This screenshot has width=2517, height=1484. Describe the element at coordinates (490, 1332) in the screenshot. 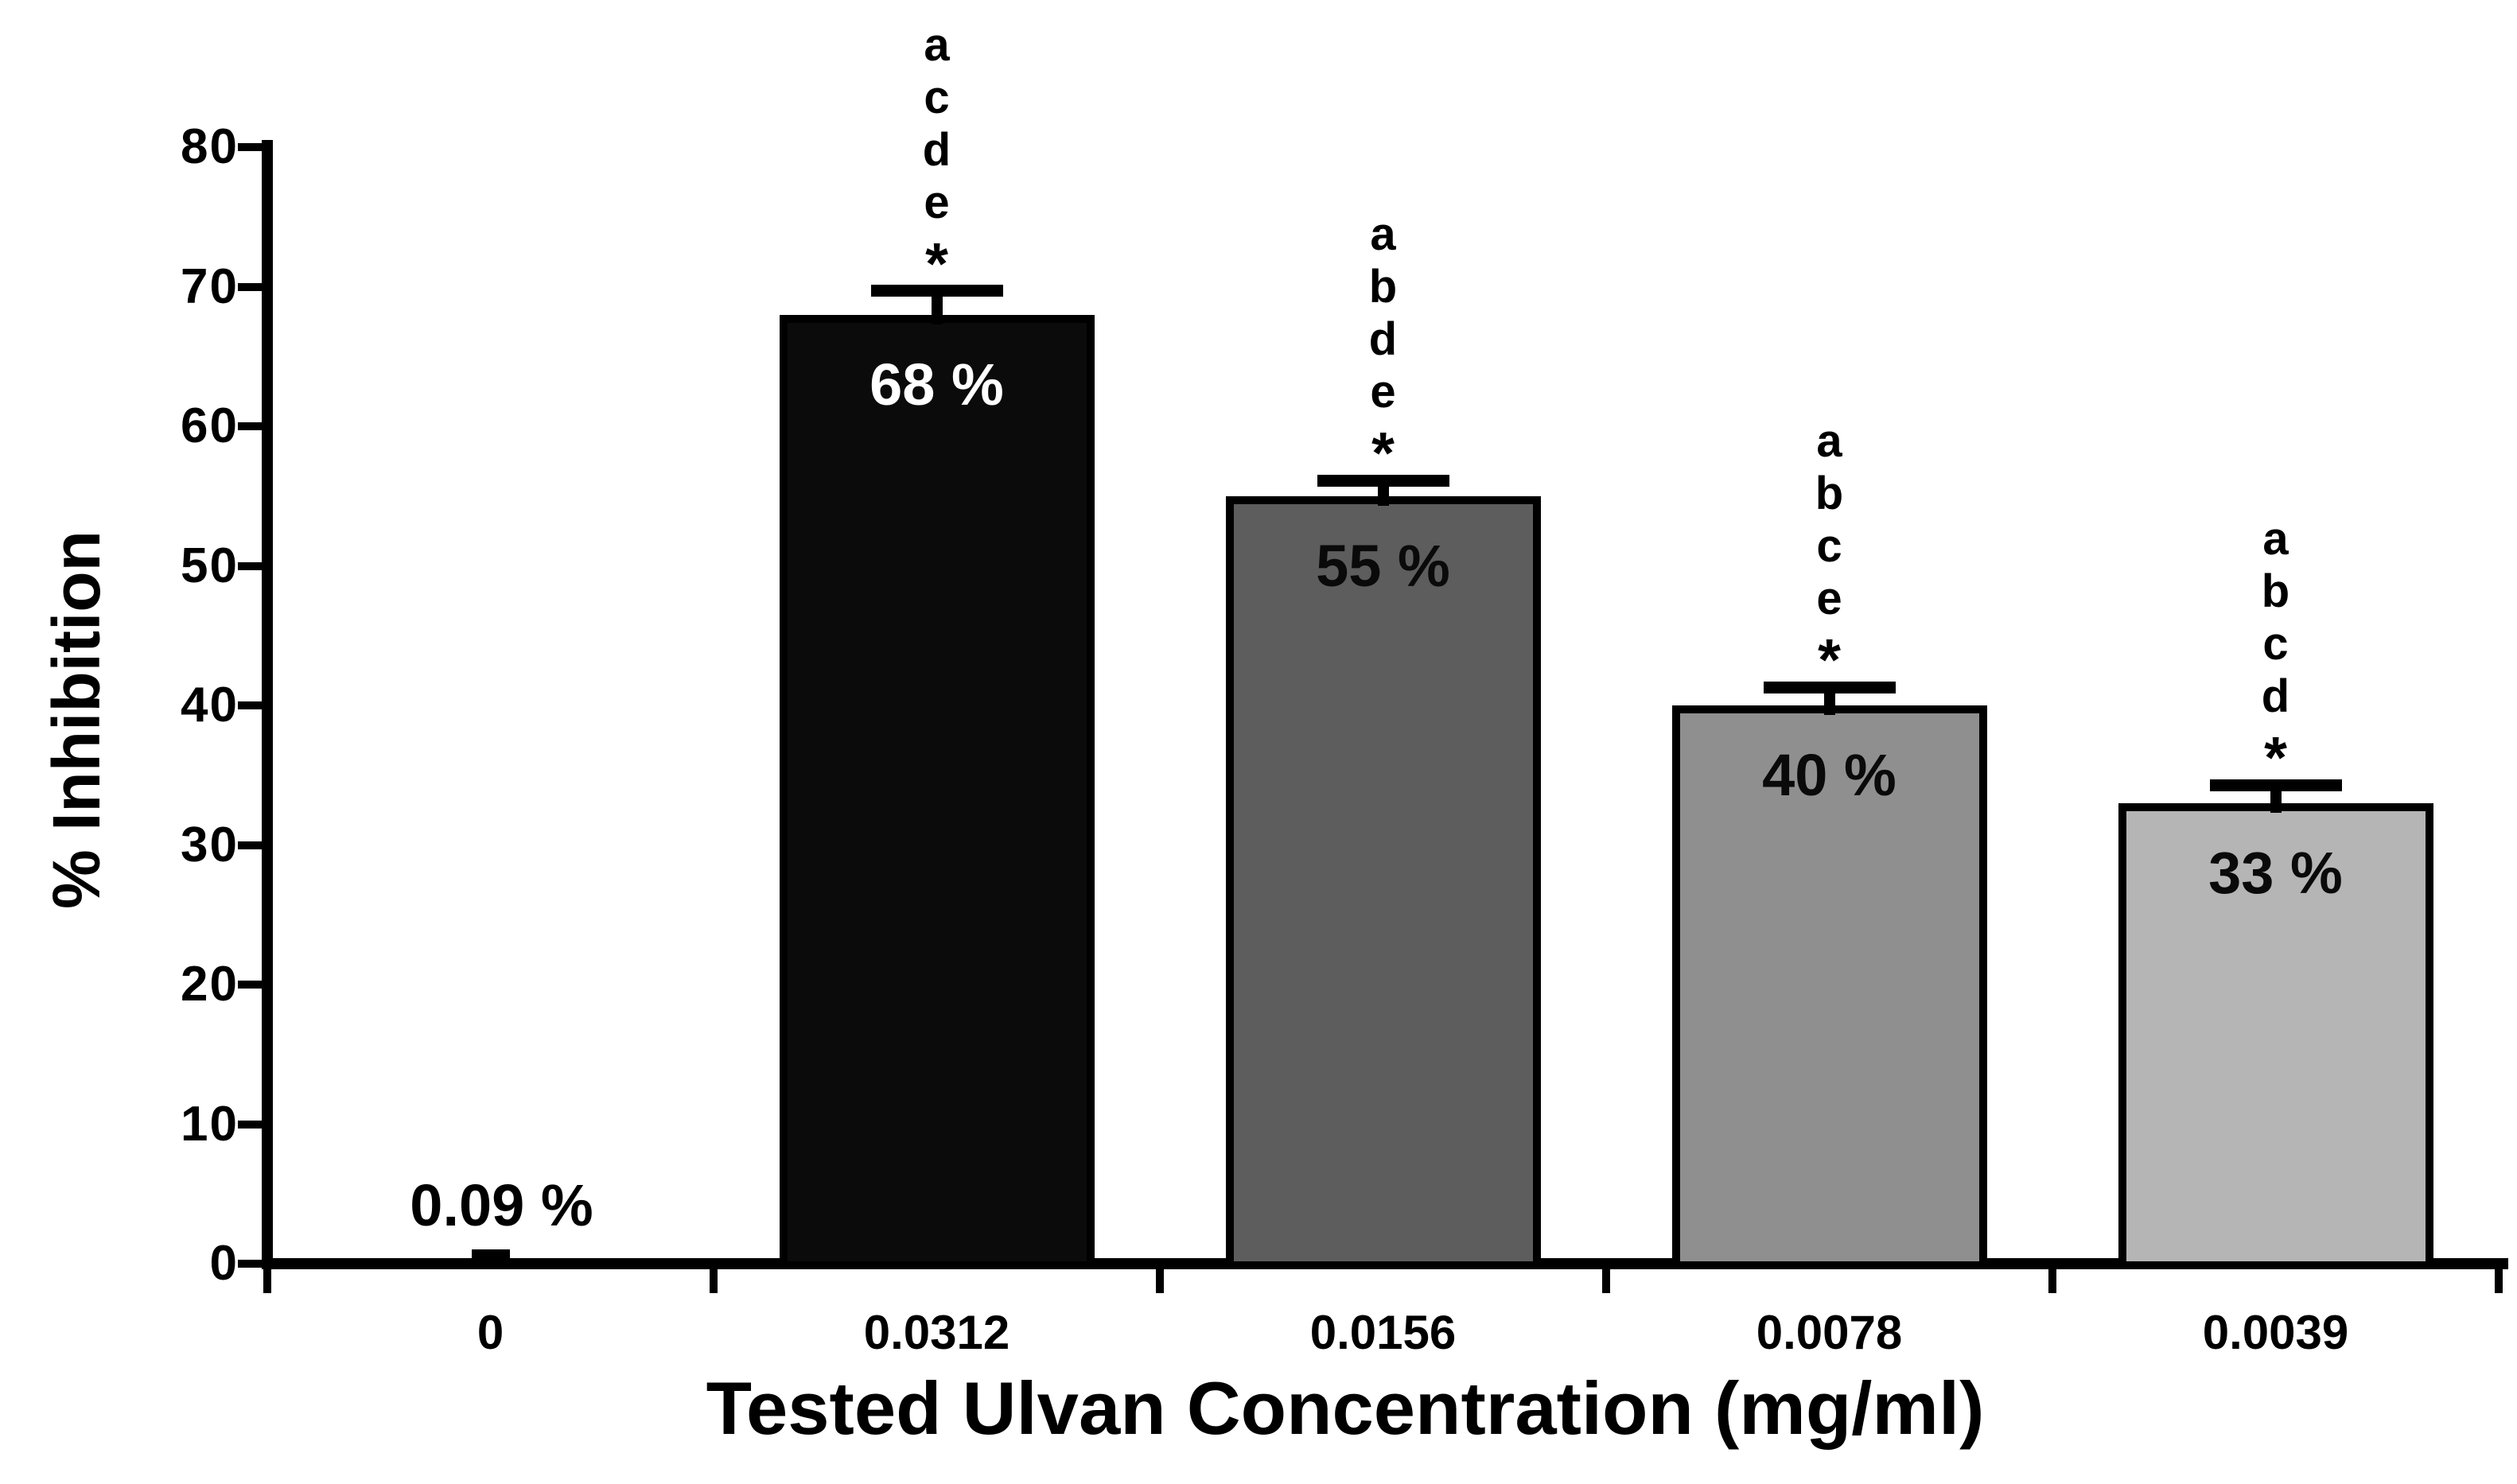

I see `x-tick-label: 0` at that location.